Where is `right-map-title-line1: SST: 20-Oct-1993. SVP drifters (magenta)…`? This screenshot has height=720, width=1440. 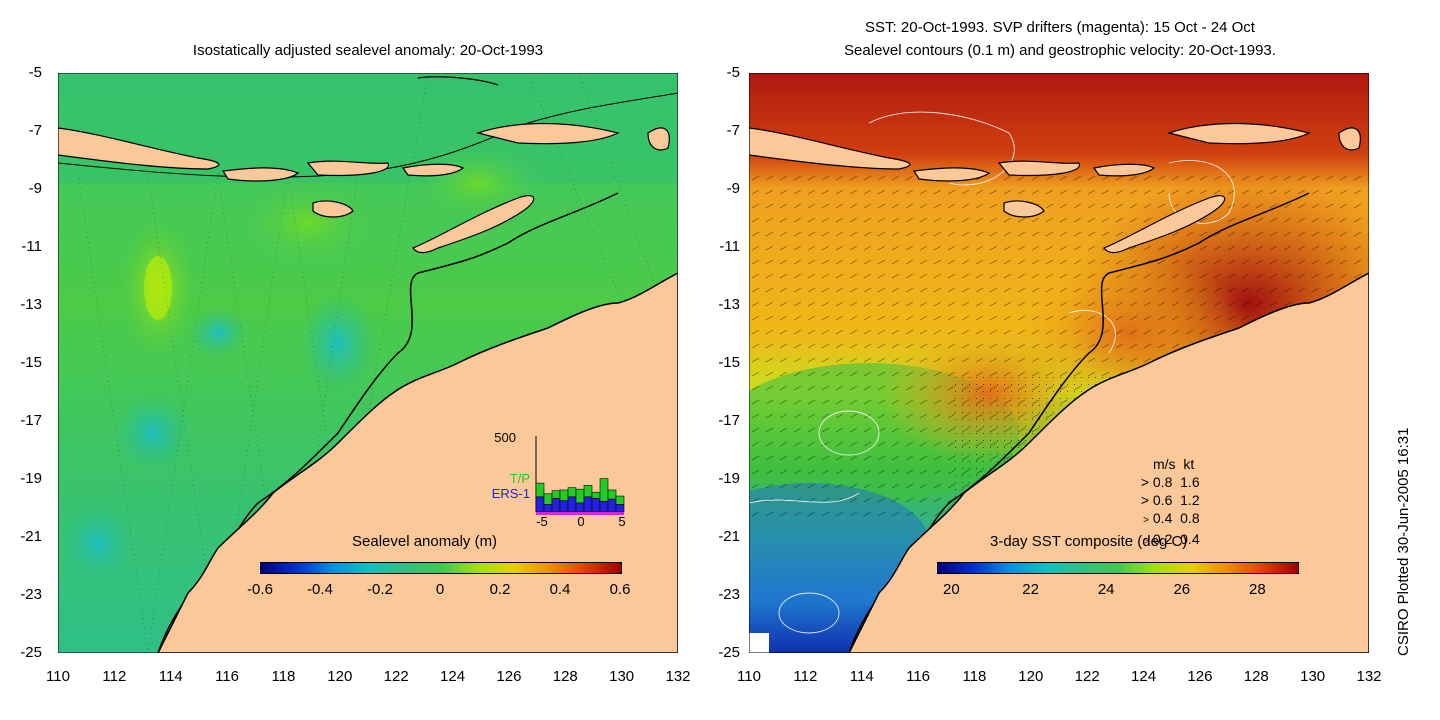
right-map-title-line1: SST: 20-Oct-1993. SVP drifters (magenta)… is located at coordinates (1060, 27).